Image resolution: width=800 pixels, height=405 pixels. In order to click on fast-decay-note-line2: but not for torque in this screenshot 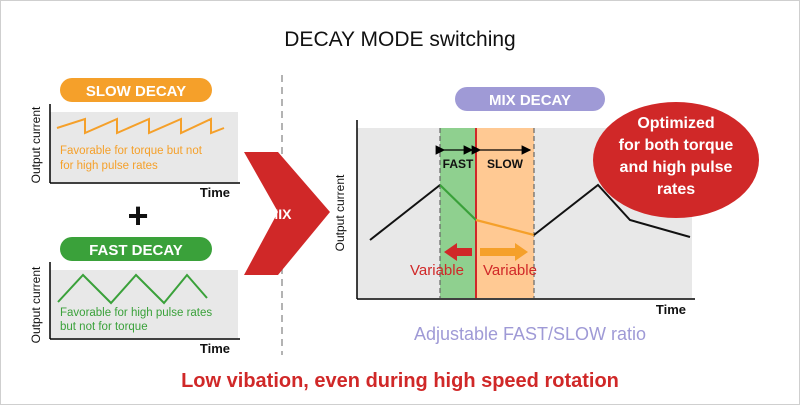, I will do `click(104, 327)`.